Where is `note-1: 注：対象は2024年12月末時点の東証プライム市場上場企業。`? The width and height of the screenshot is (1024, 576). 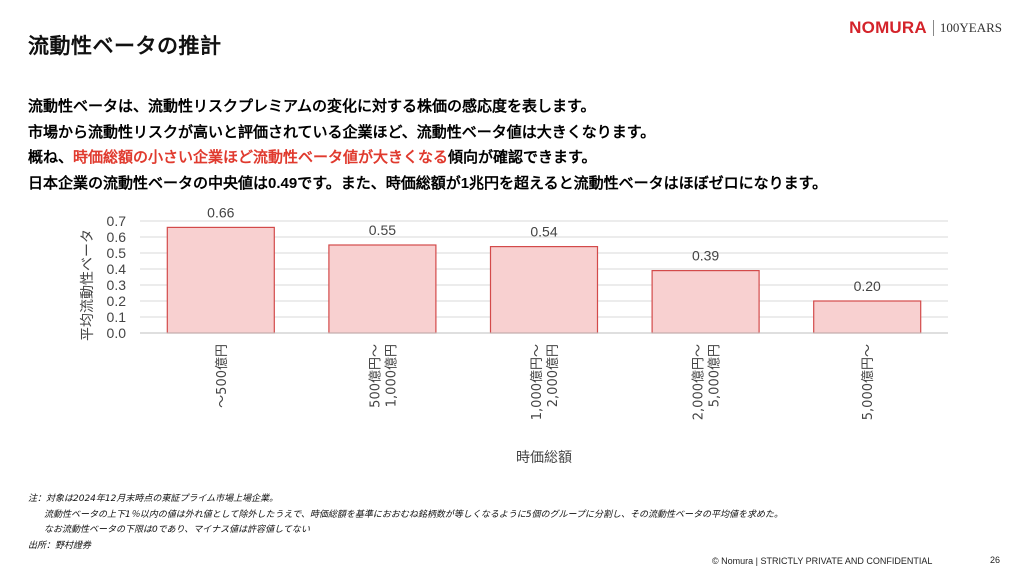
note-1: 注：対象は2024年12月末時点の東証プライム市場上場企業。 is located at coordinates (153, 499).